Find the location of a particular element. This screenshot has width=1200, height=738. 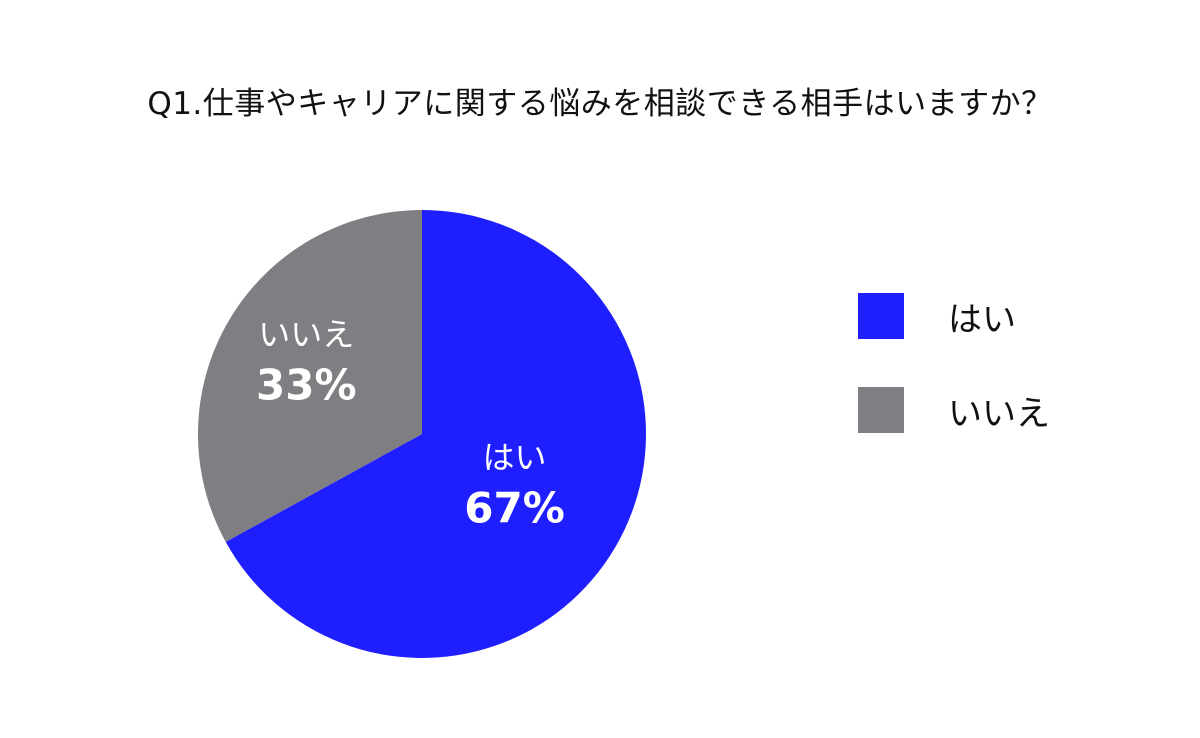

legend-item-yes: はい is located at coordinates (1008, 316).